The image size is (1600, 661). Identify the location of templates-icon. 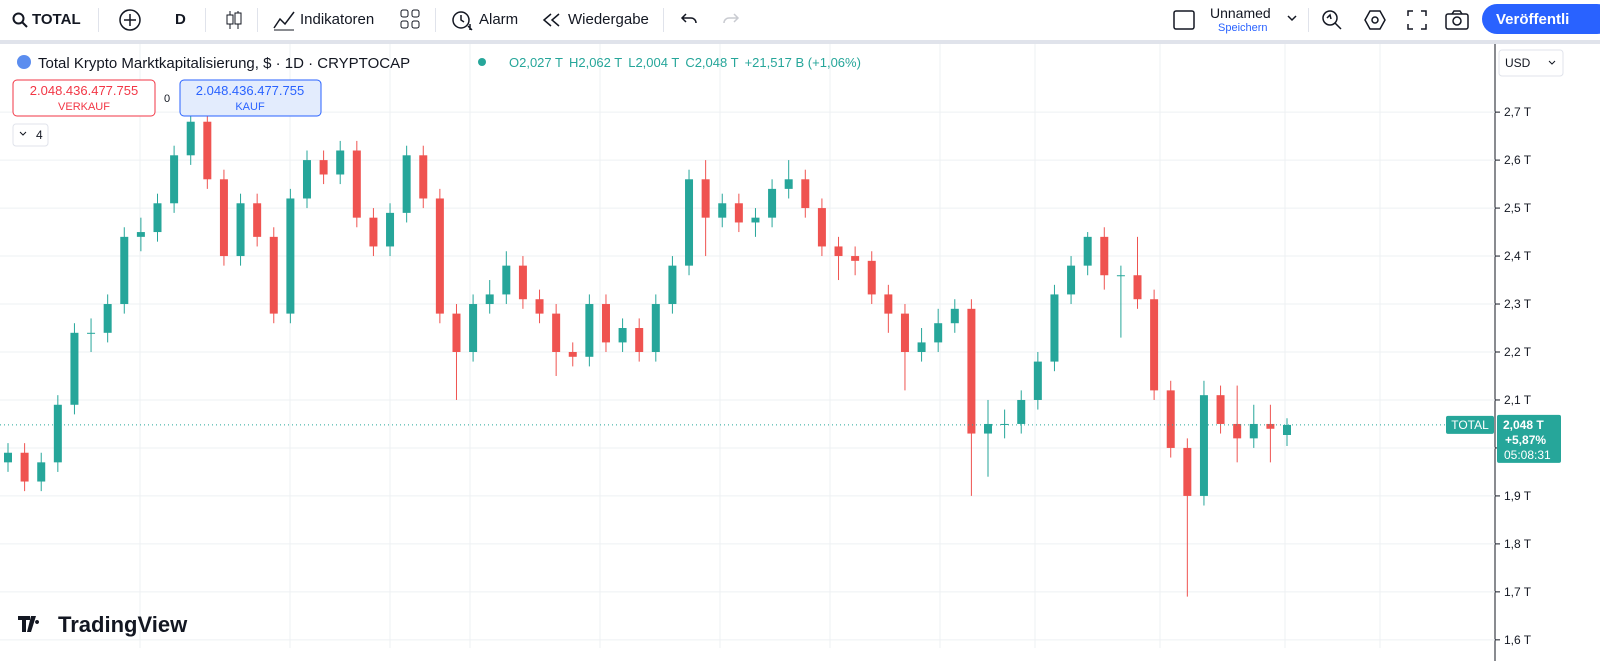
(410, 19).